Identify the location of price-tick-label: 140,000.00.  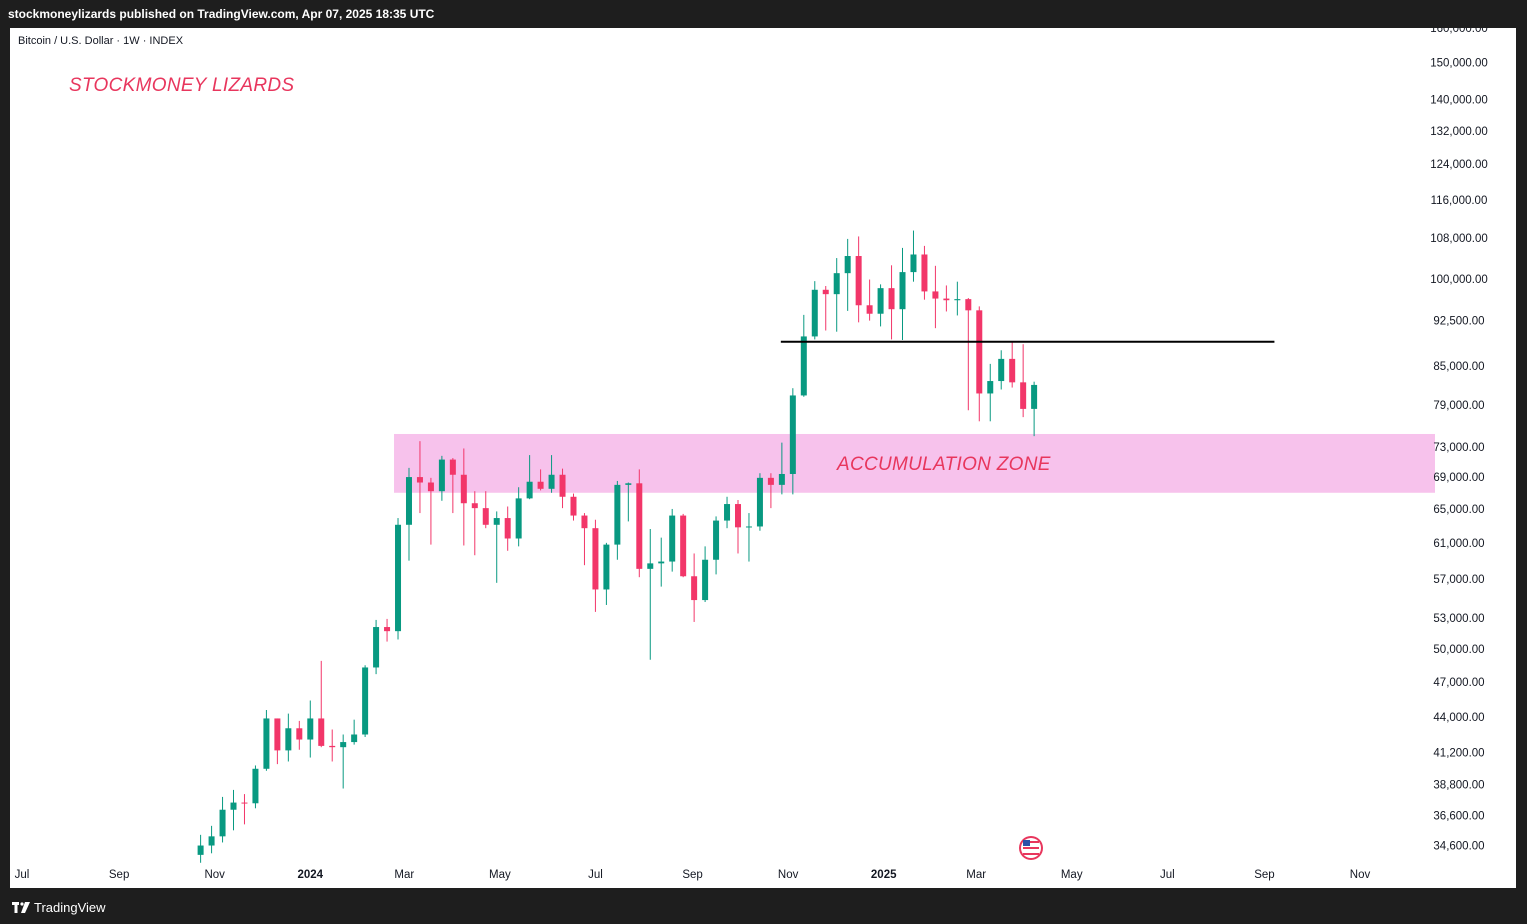
(1459, 100).